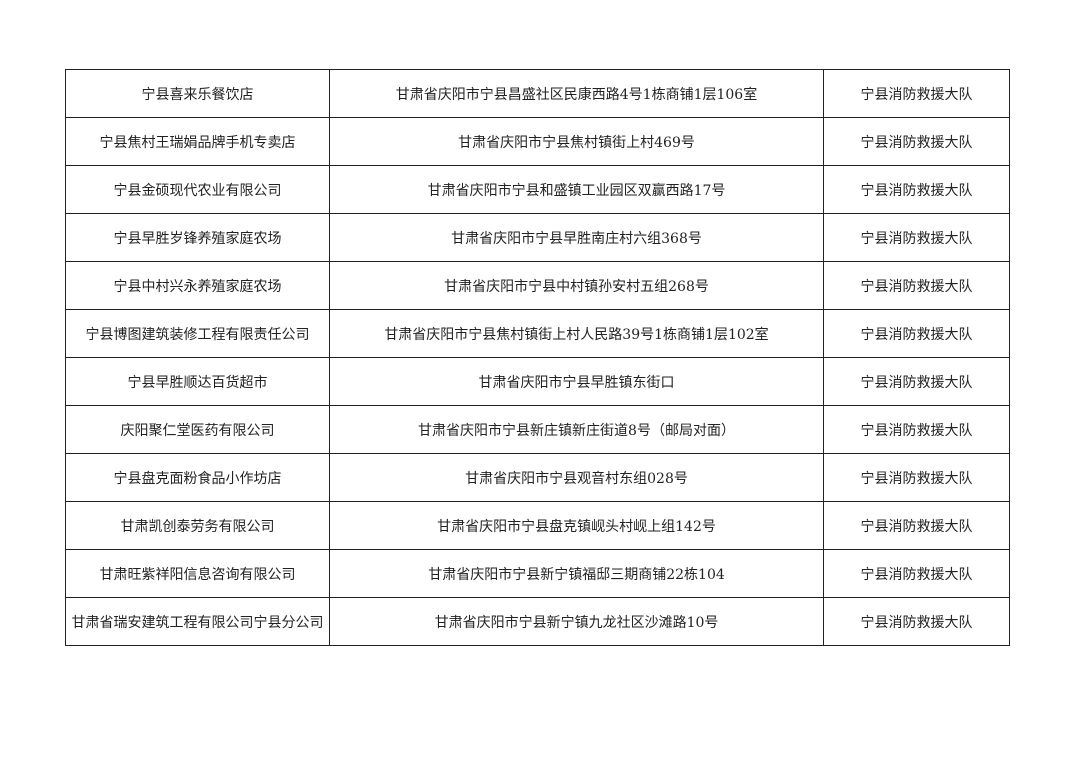  I want to click on table-row: 宁县早胜岁锋养殖家庭农场 甘肃省庆阳市宁县早胜南庄村六组368号 宁县消防救援大队, so click(537, 237).